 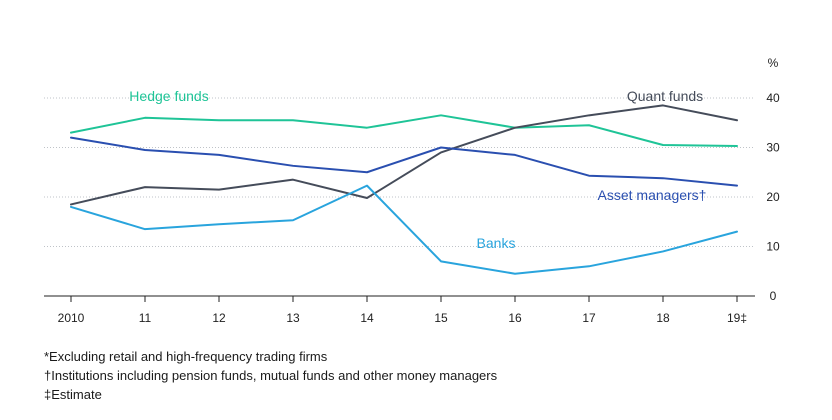 I want to click on y-axis: 0 10 20 30 40%, so click(x=773, y=179).